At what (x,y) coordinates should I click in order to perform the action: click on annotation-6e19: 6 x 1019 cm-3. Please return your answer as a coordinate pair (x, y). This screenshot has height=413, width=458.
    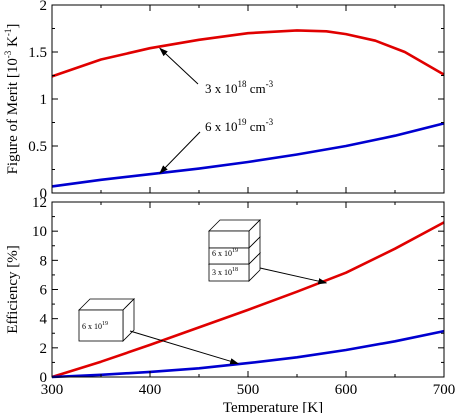
    Looking at the image, I should click on (239, 125).